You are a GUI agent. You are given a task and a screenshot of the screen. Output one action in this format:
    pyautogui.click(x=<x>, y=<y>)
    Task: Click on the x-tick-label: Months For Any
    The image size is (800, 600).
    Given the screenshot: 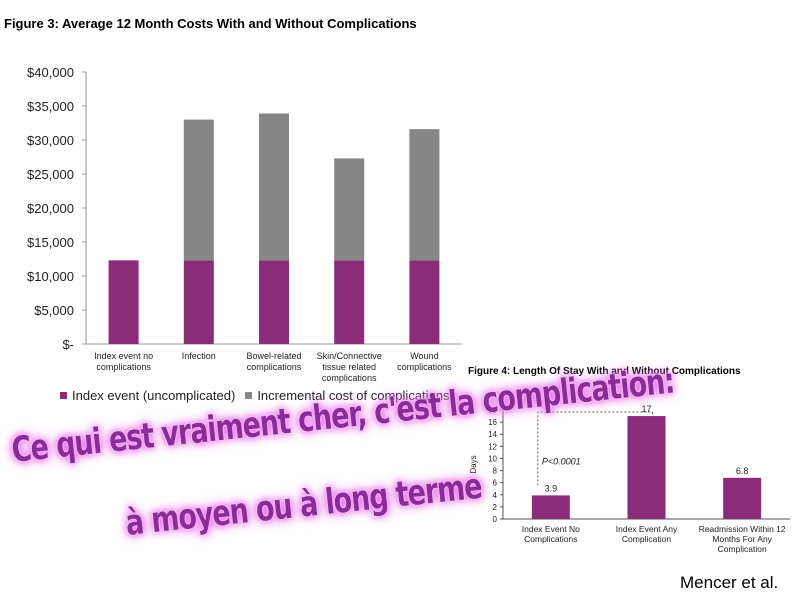 What is the action you would take?
    pyautogui.click(x=742, y=539)
    